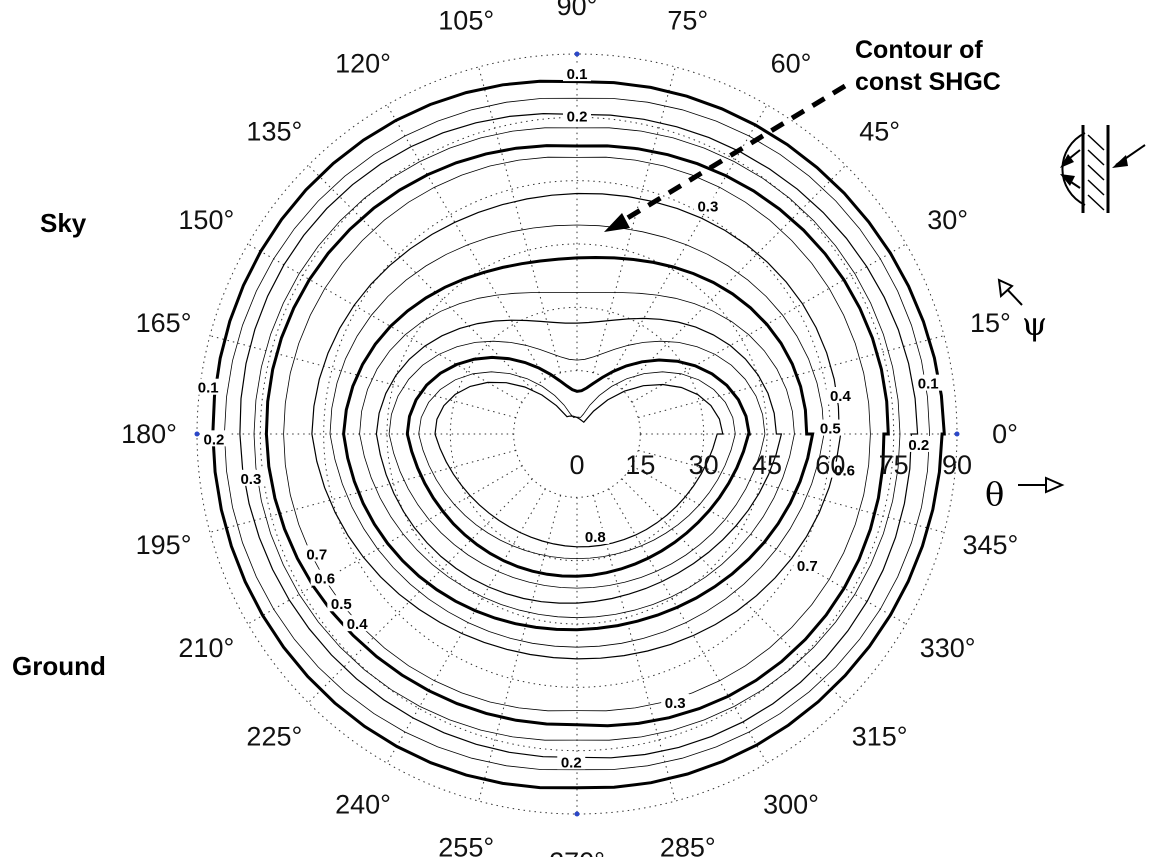  I want to click on angle-label: 30°, so click(947, 220).